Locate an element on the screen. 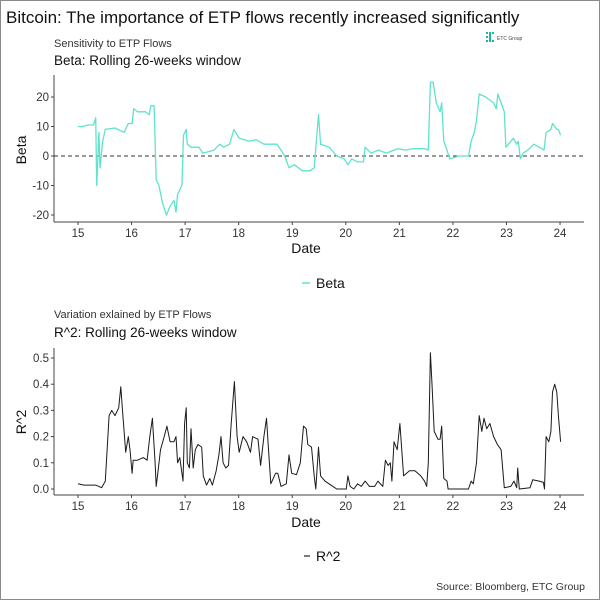 The width and height of the screenshot is (600, 600). r2-y-tick-label: 0.5 is located at coordinates (41, 359).